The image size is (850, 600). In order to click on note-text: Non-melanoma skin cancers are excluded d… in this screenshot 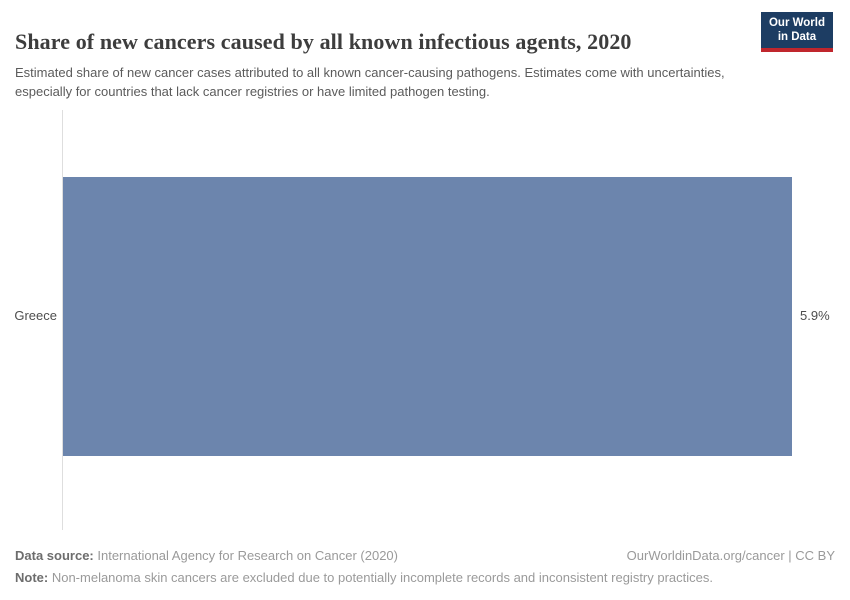, I will do `click(380, 577)`.